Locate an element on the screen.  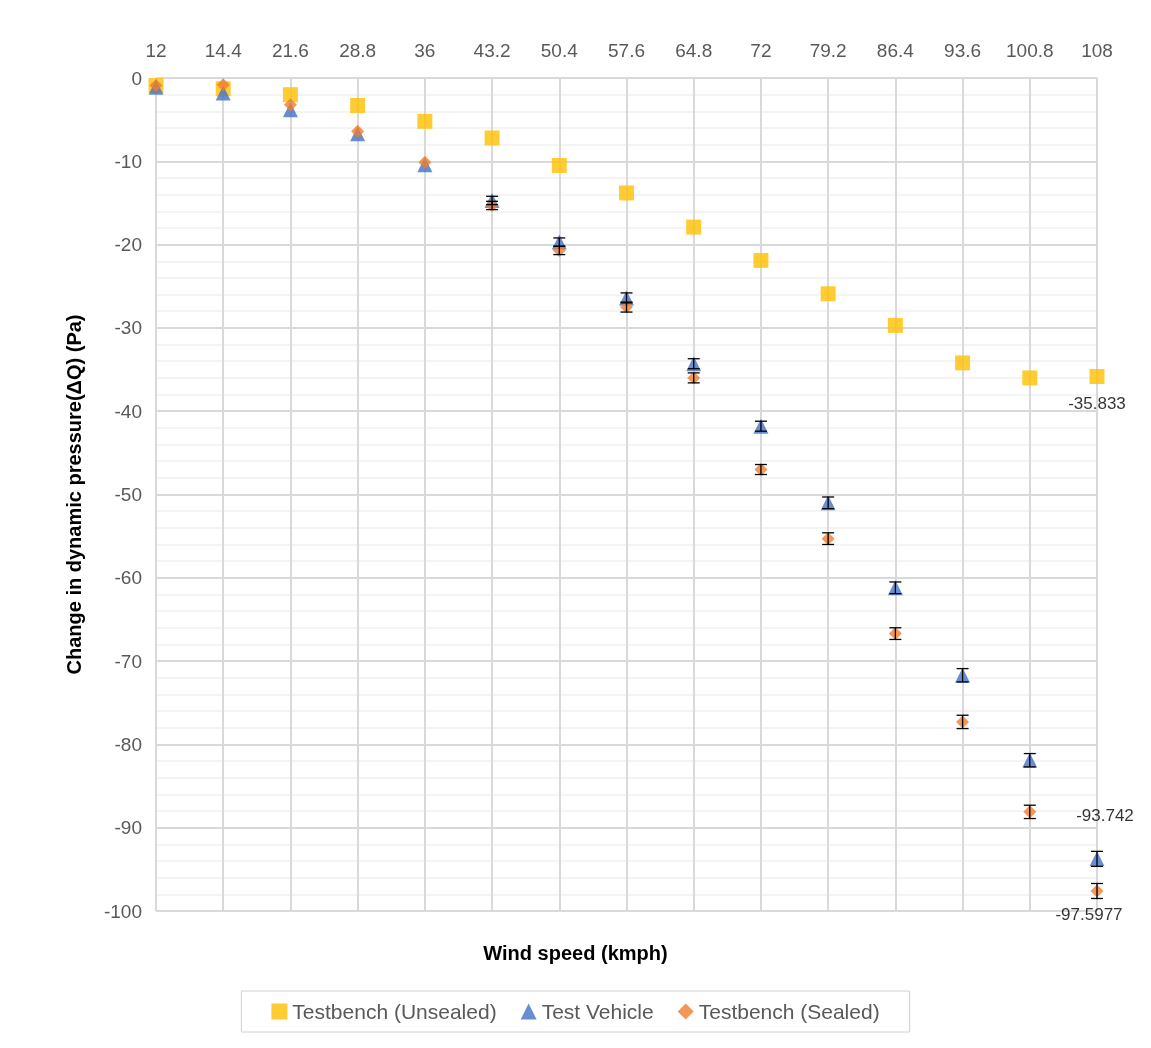
y-tick-label: -10 is located at coordinates (128, 161).